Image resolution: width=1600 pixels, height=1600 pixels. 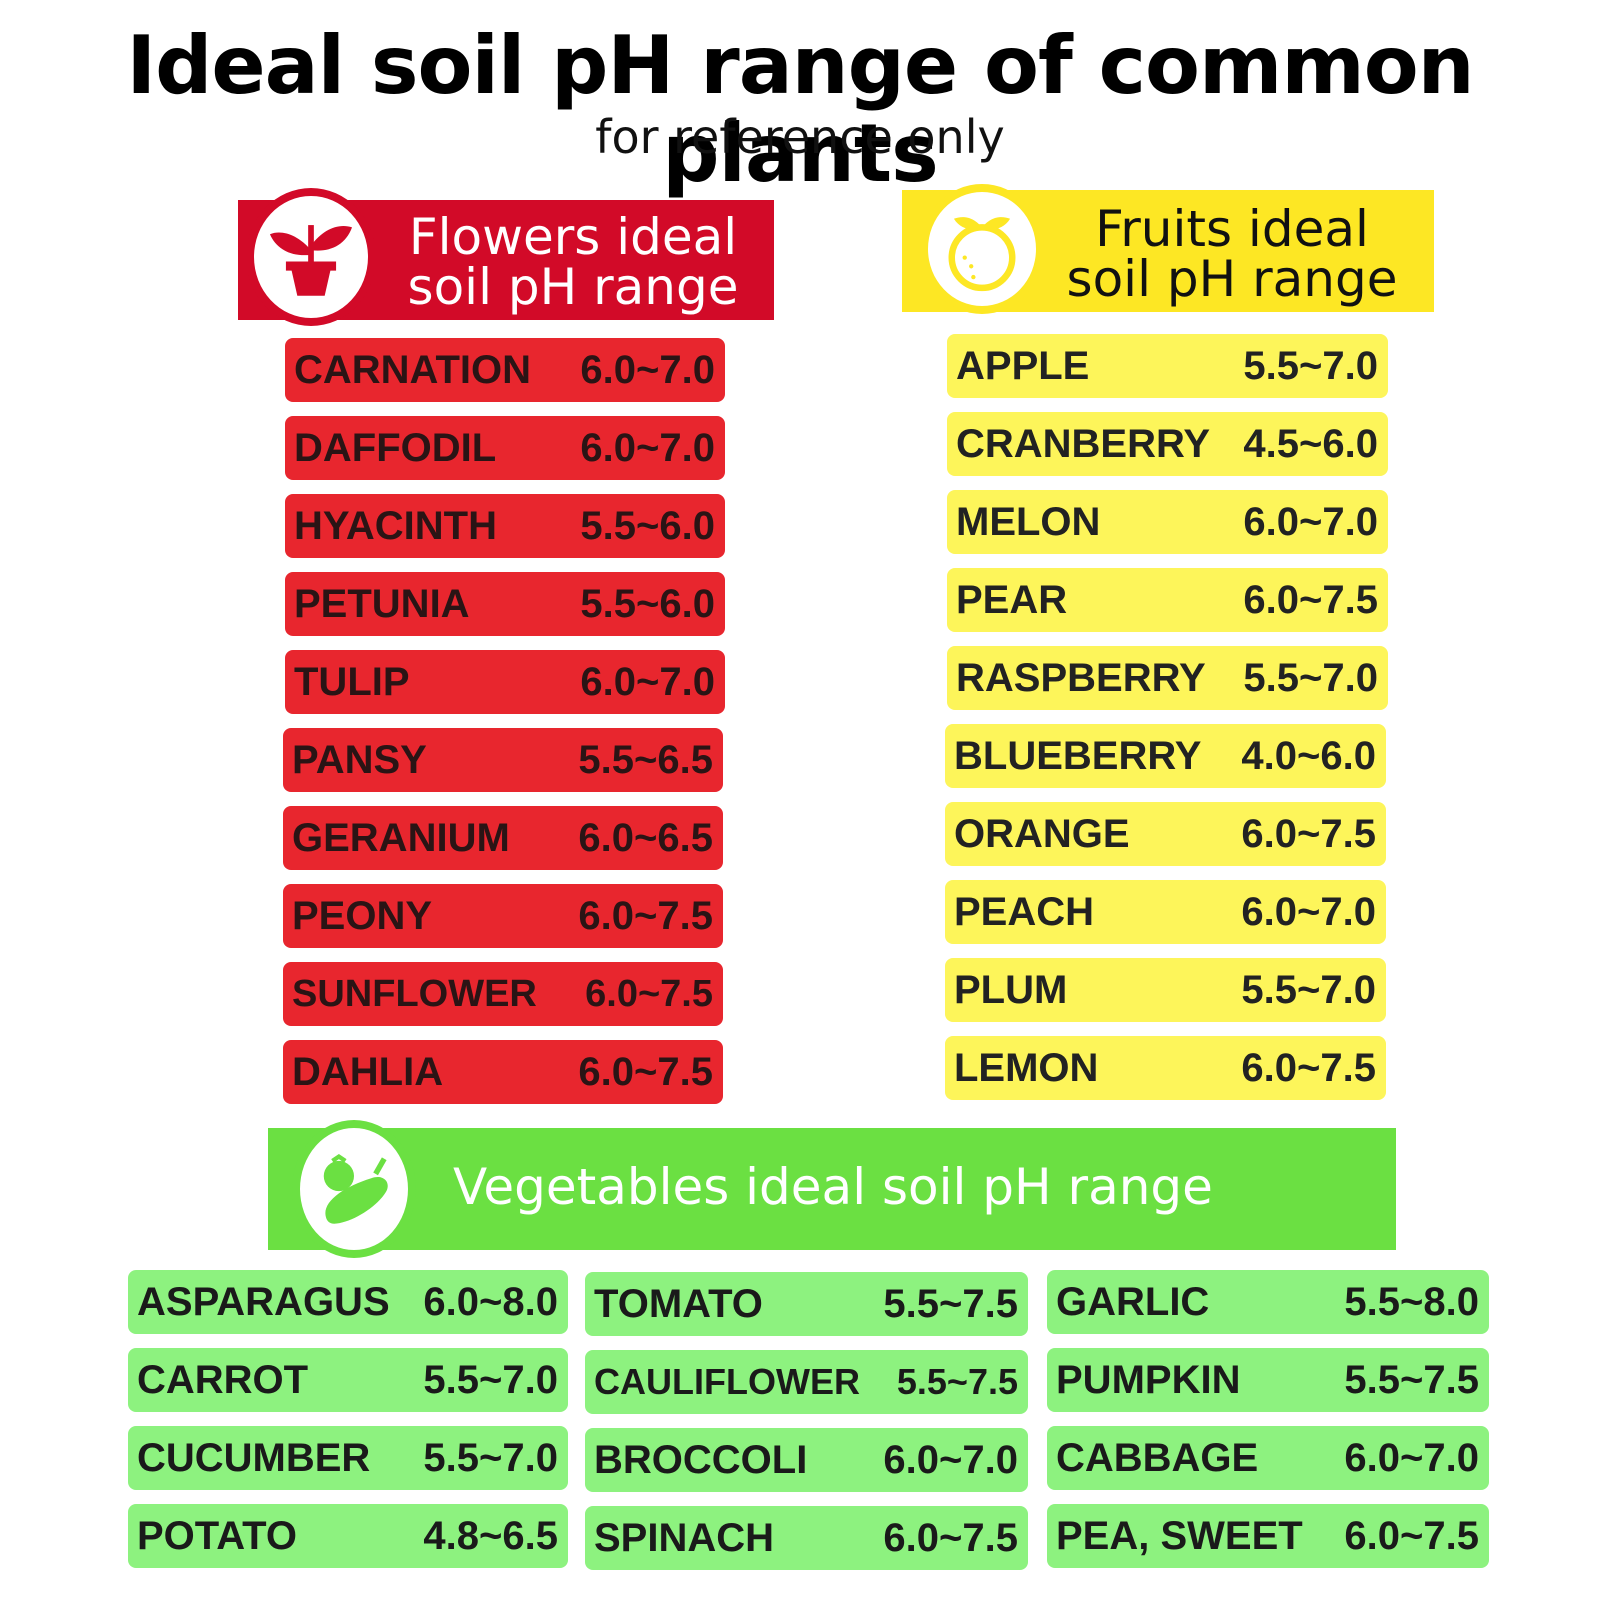 I want to click on flowers-header: Flowers ideal soil pH range, so click(x=506, y=257).